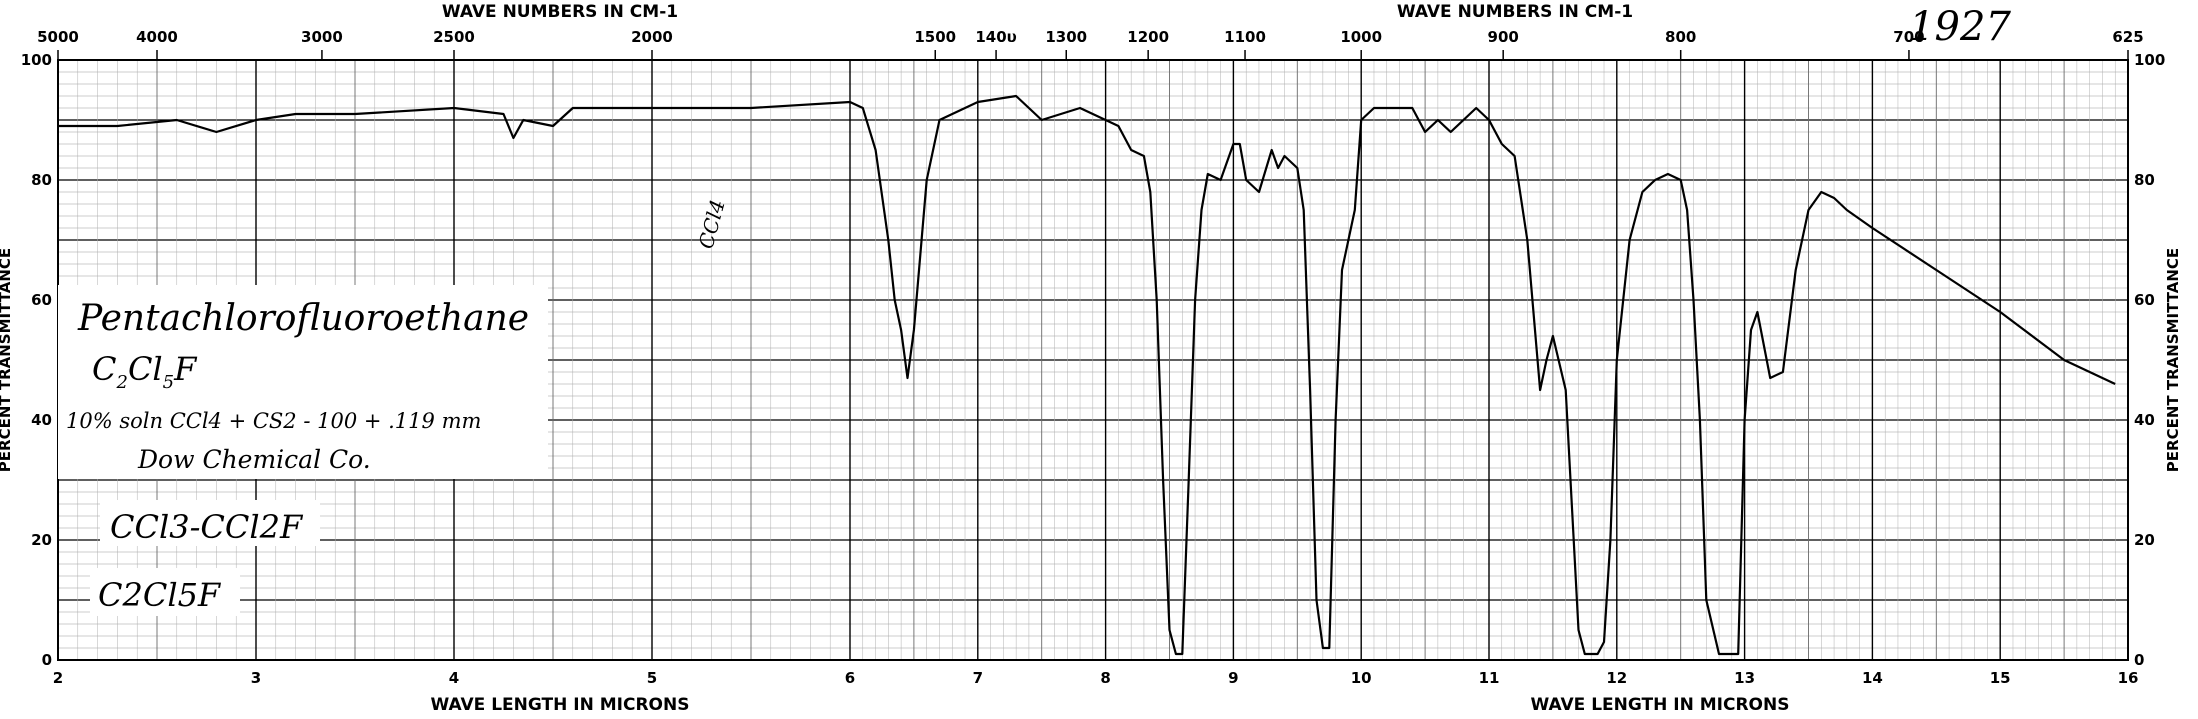 This screenshot has height=719, width=2198. I want to click on wavenumber-tick-label: 5000, so click(58, 37).